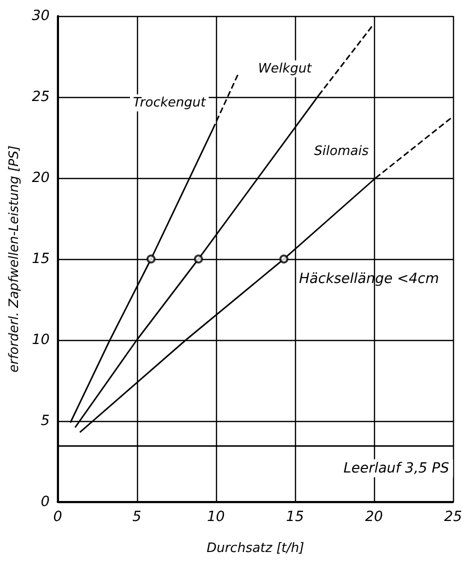  I want to click on y-tick-label: 10, so click(41, 340).